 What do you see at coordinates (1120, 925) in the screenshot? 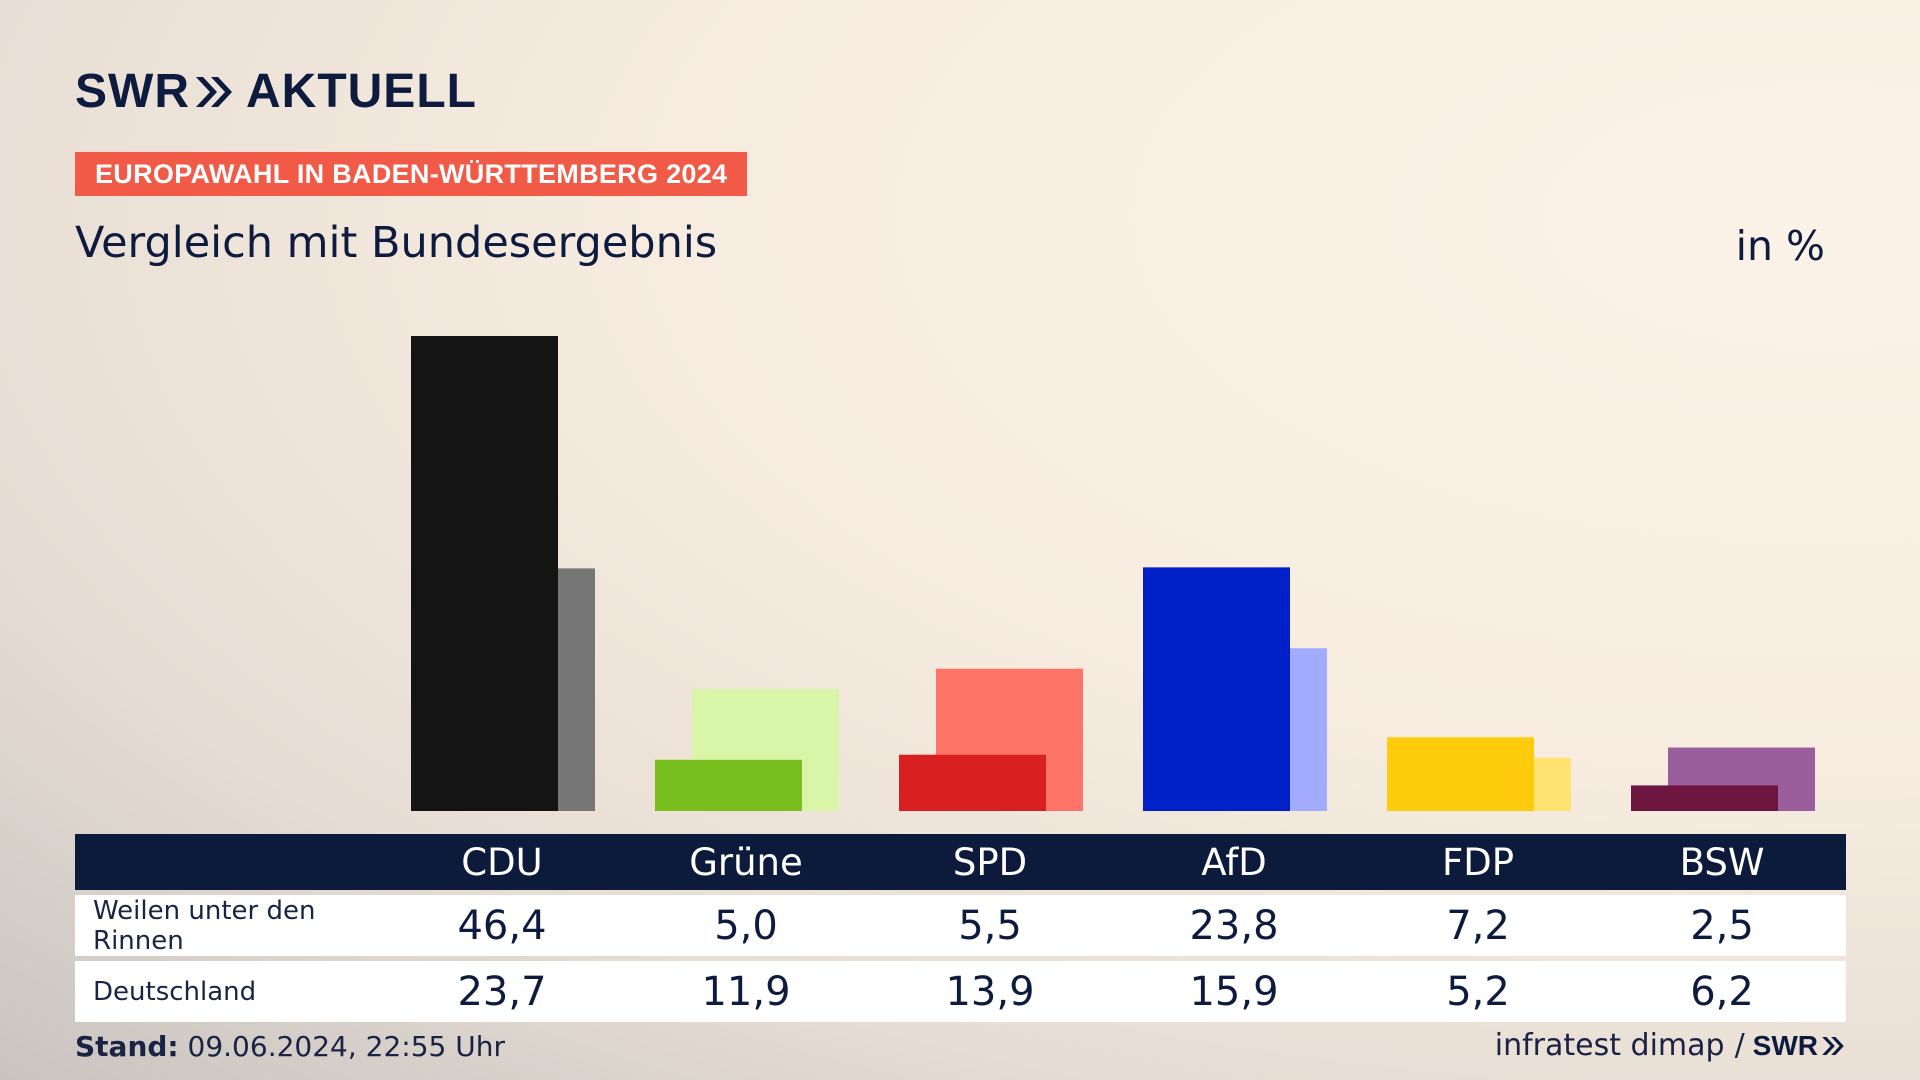
I see `row-value-cells: 46,4 5,0 5,5 23,8 7,2 2,5` at bounding box center [1120, 925].